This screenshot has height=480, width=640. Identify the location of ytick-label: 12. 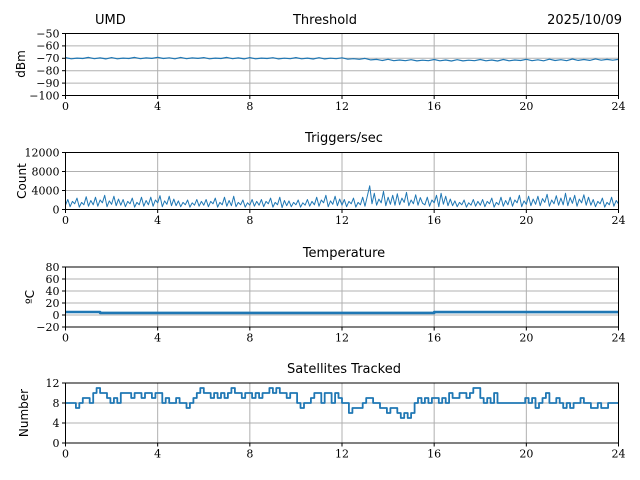
(53, 383).